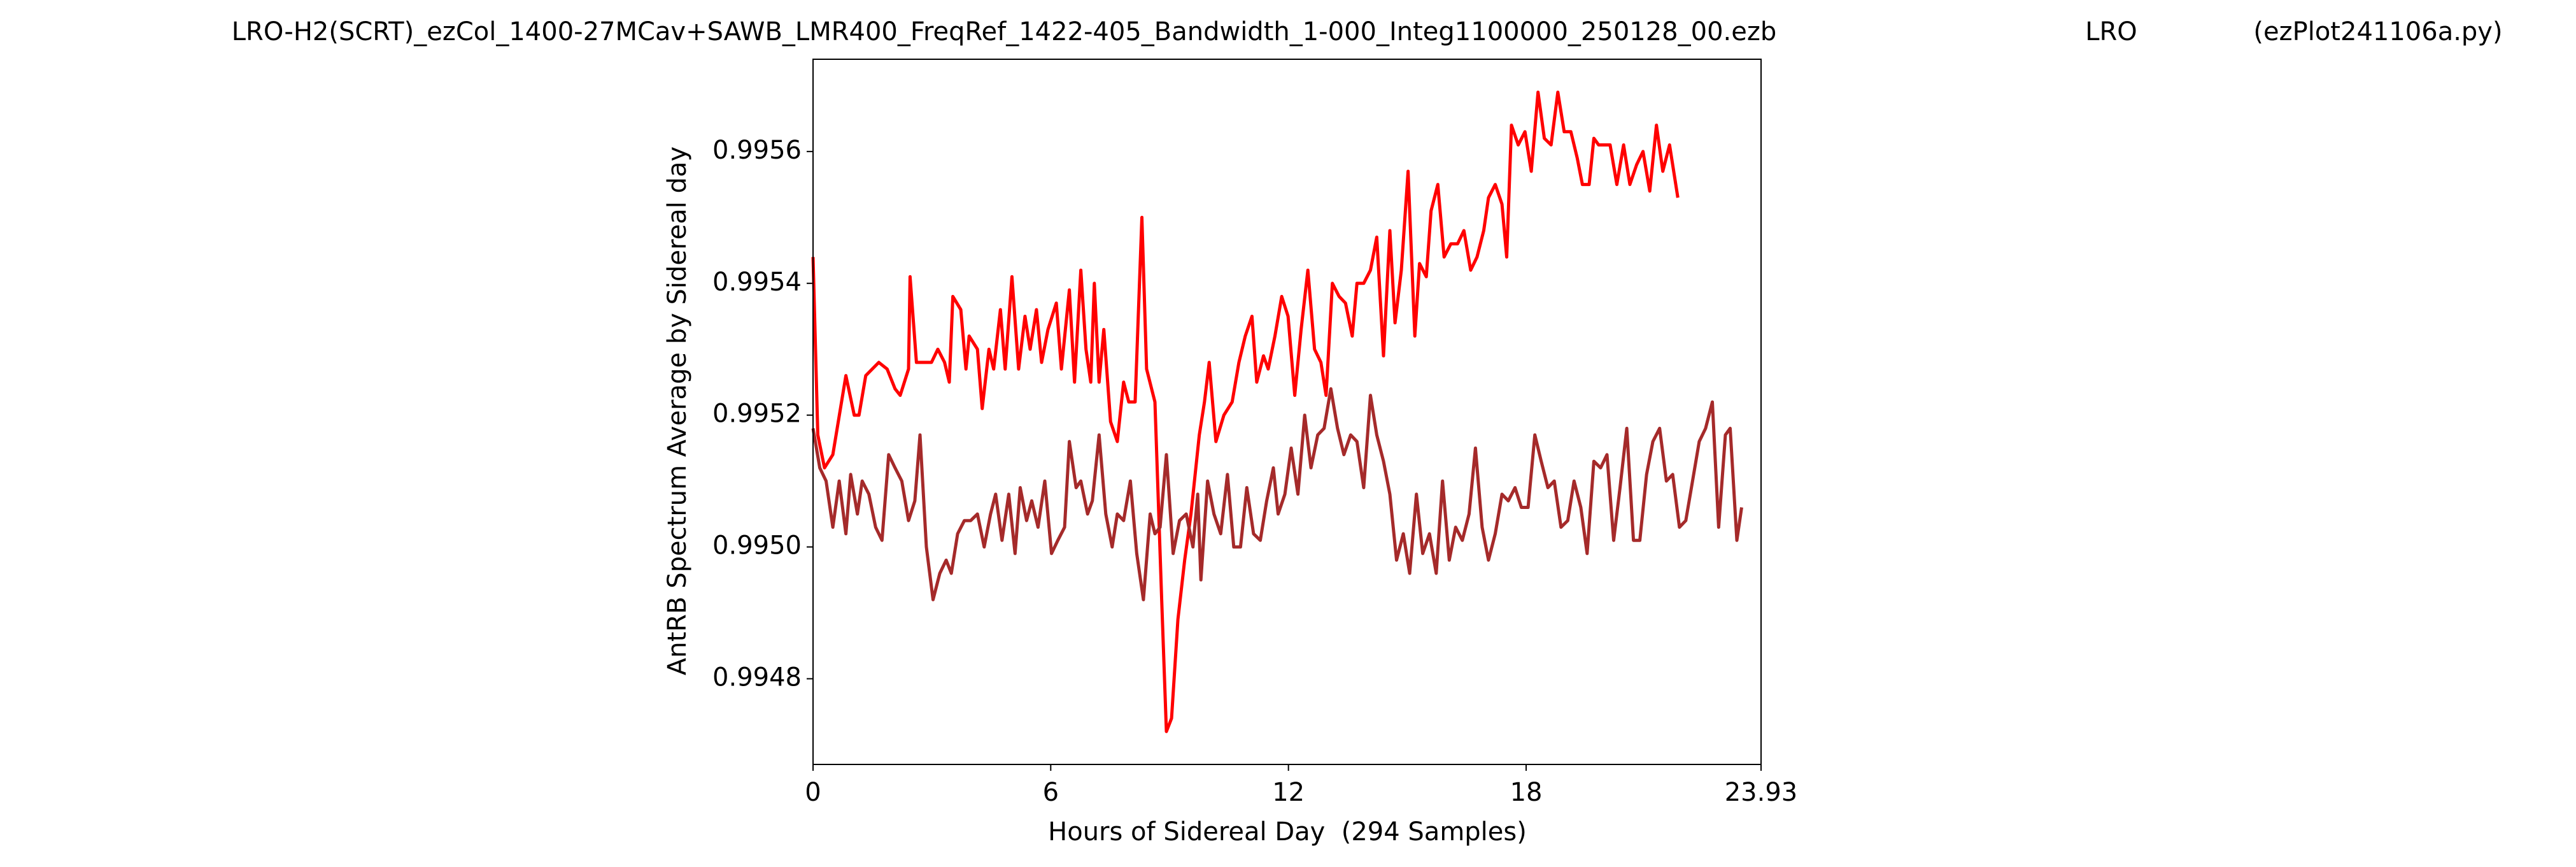 This screenshot has height=867, width=2576. What do you see at coordinates (757, 546) in the screenshot?
I see `y-tick-label: 0.9950` at bounding box center [757, 546].